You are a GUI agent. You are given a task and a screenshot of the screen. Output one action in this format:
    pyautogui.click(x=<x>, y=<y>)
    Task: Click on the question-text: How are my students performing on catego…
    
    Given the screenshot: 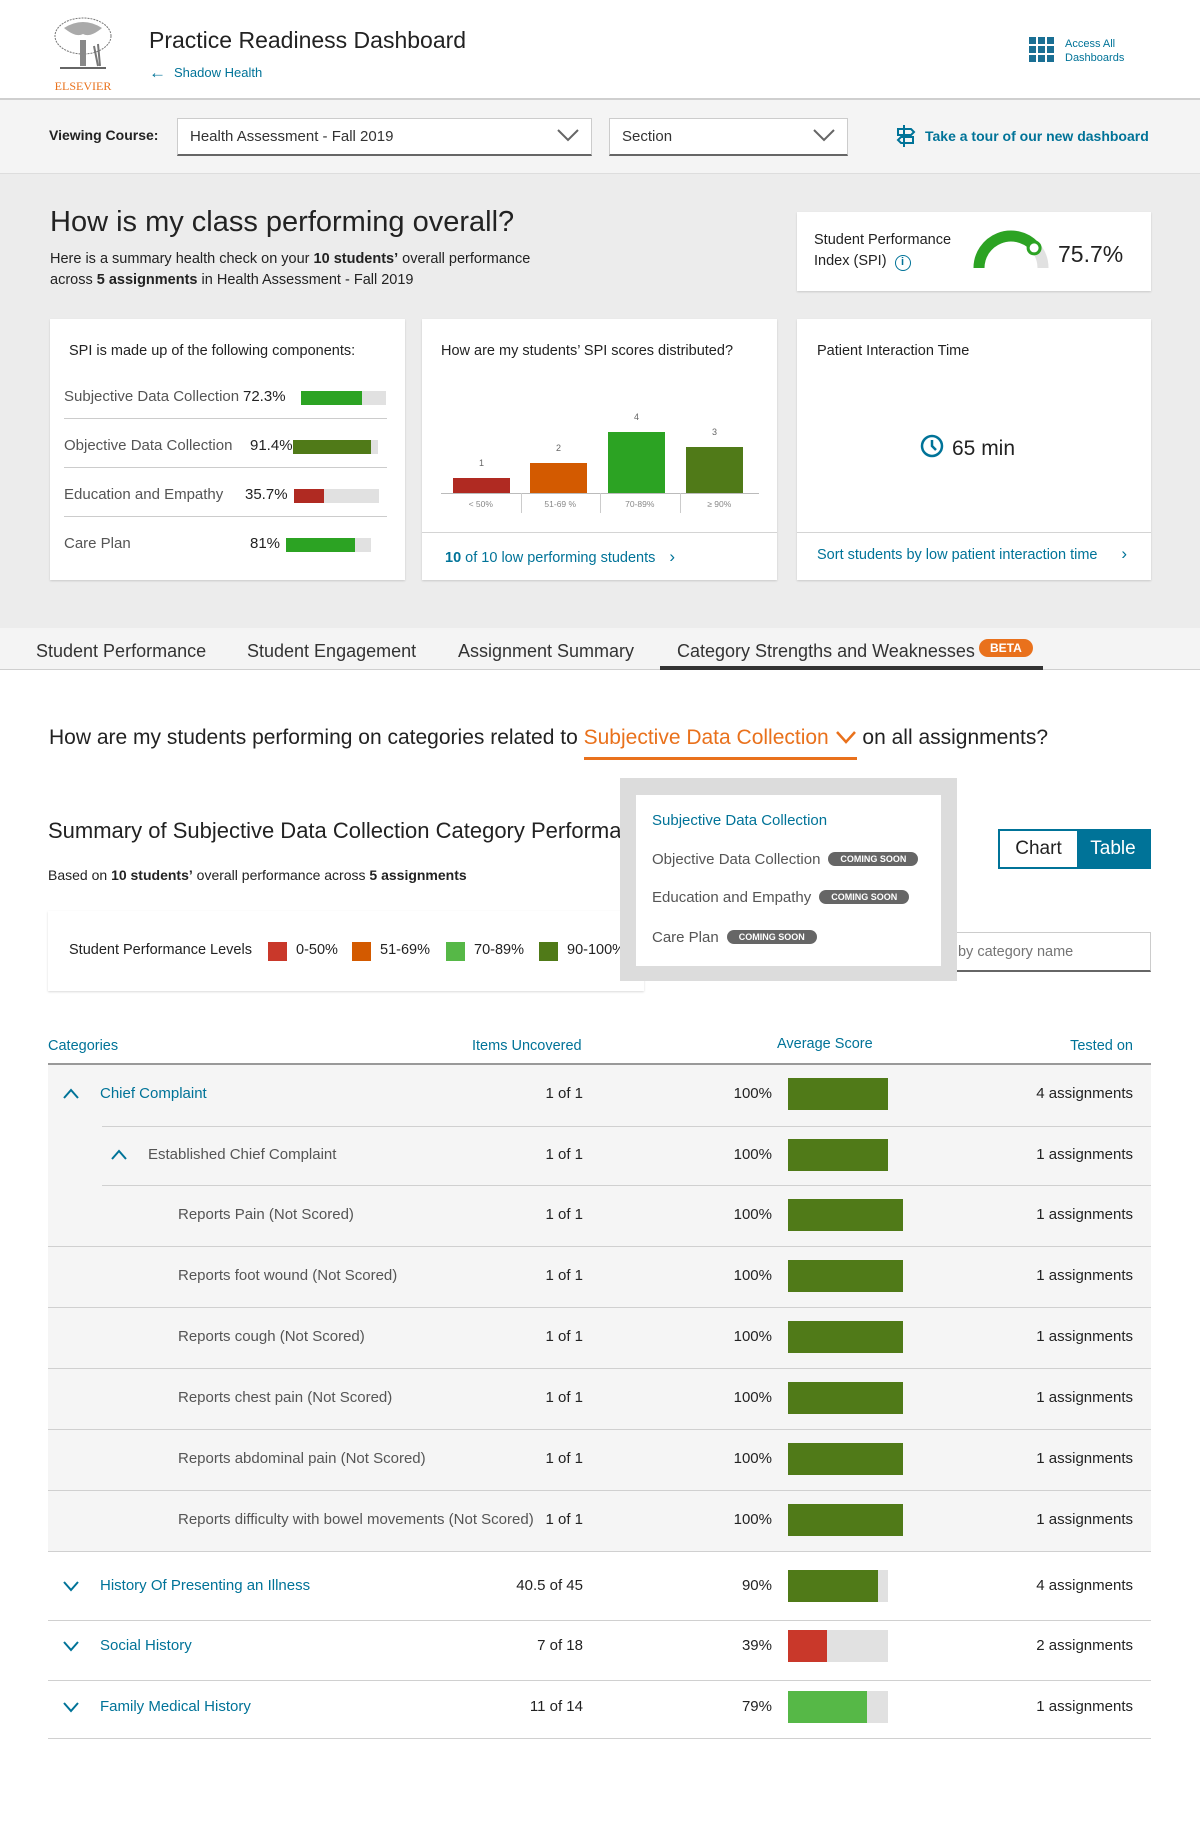 What is the action you would take?
    pyautogui.click(x=316, y=737)
    